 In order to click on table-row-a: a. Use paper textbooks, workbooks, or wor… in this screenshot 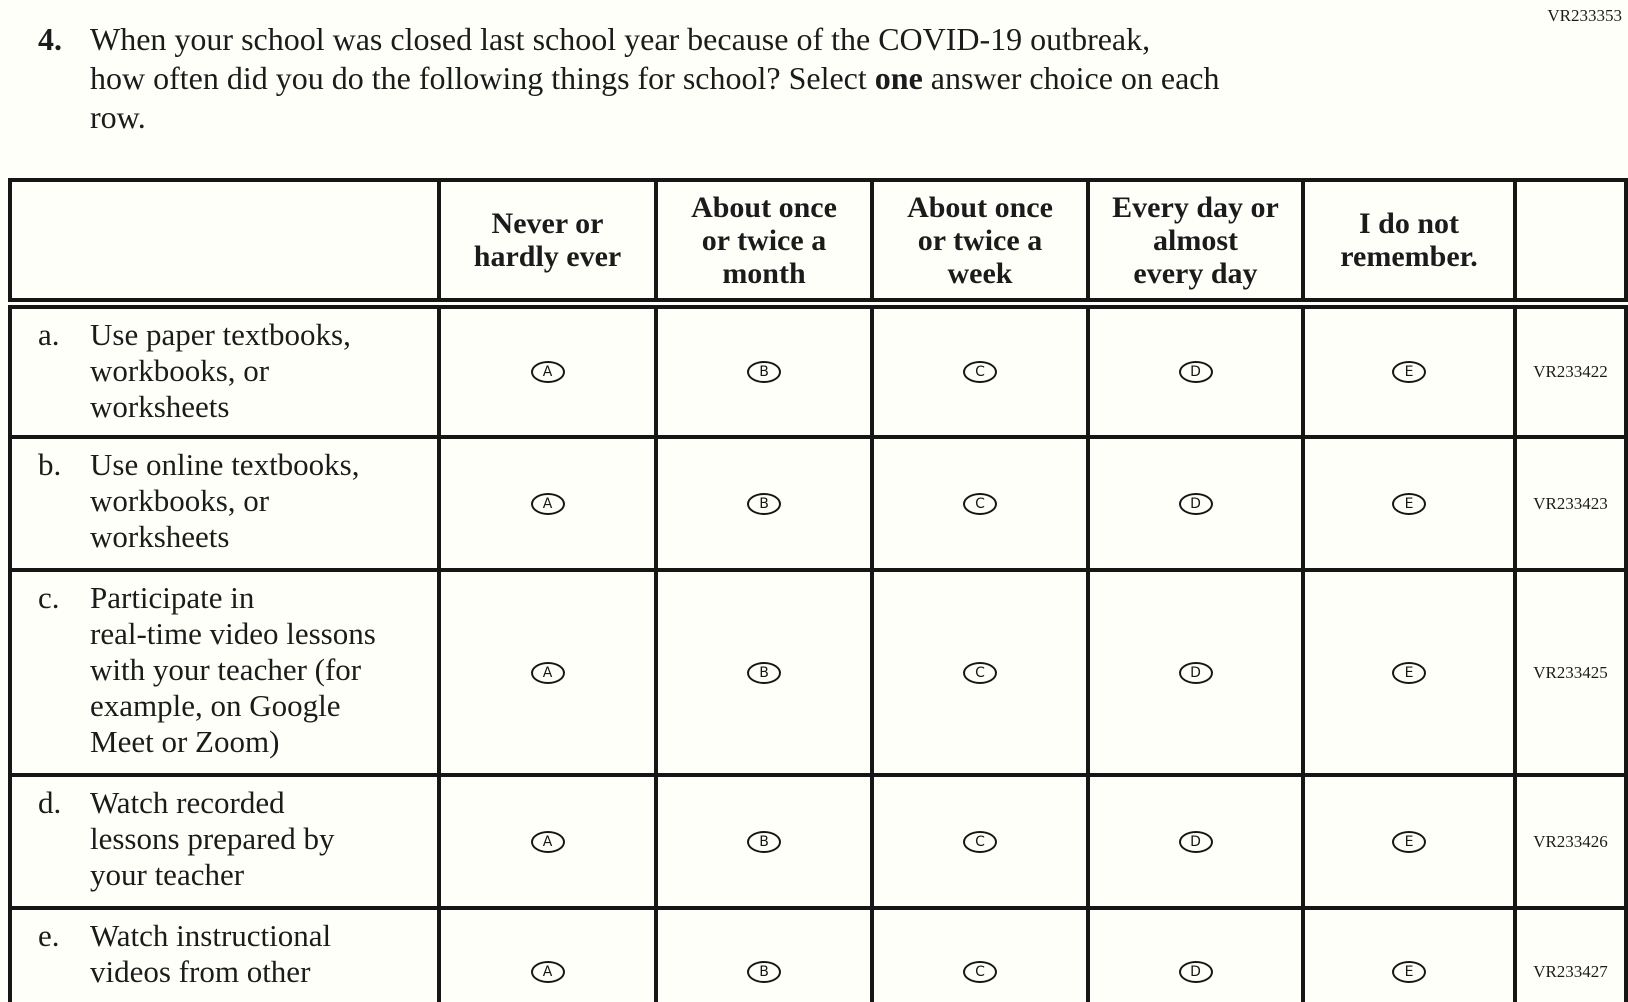, I will do `click(818, 370)`.